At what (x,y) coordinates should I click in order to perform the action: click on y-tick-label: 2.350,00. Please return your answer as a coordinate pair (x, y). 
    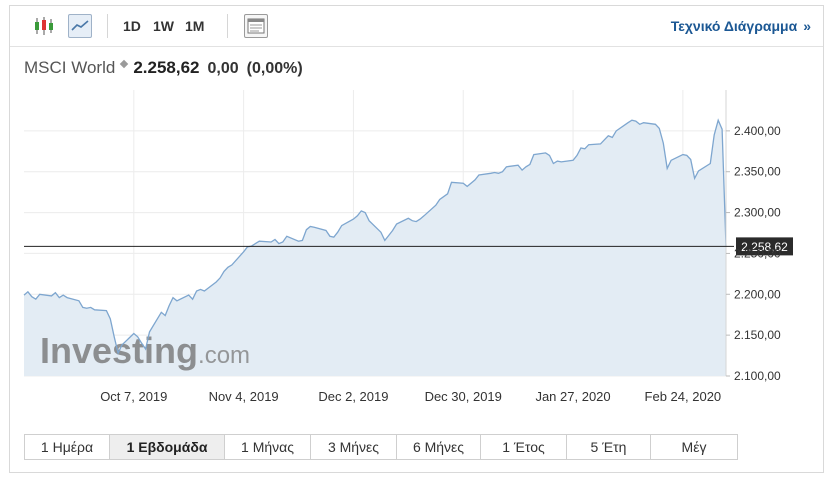
    Looking at the image, I should click on (757, 172).